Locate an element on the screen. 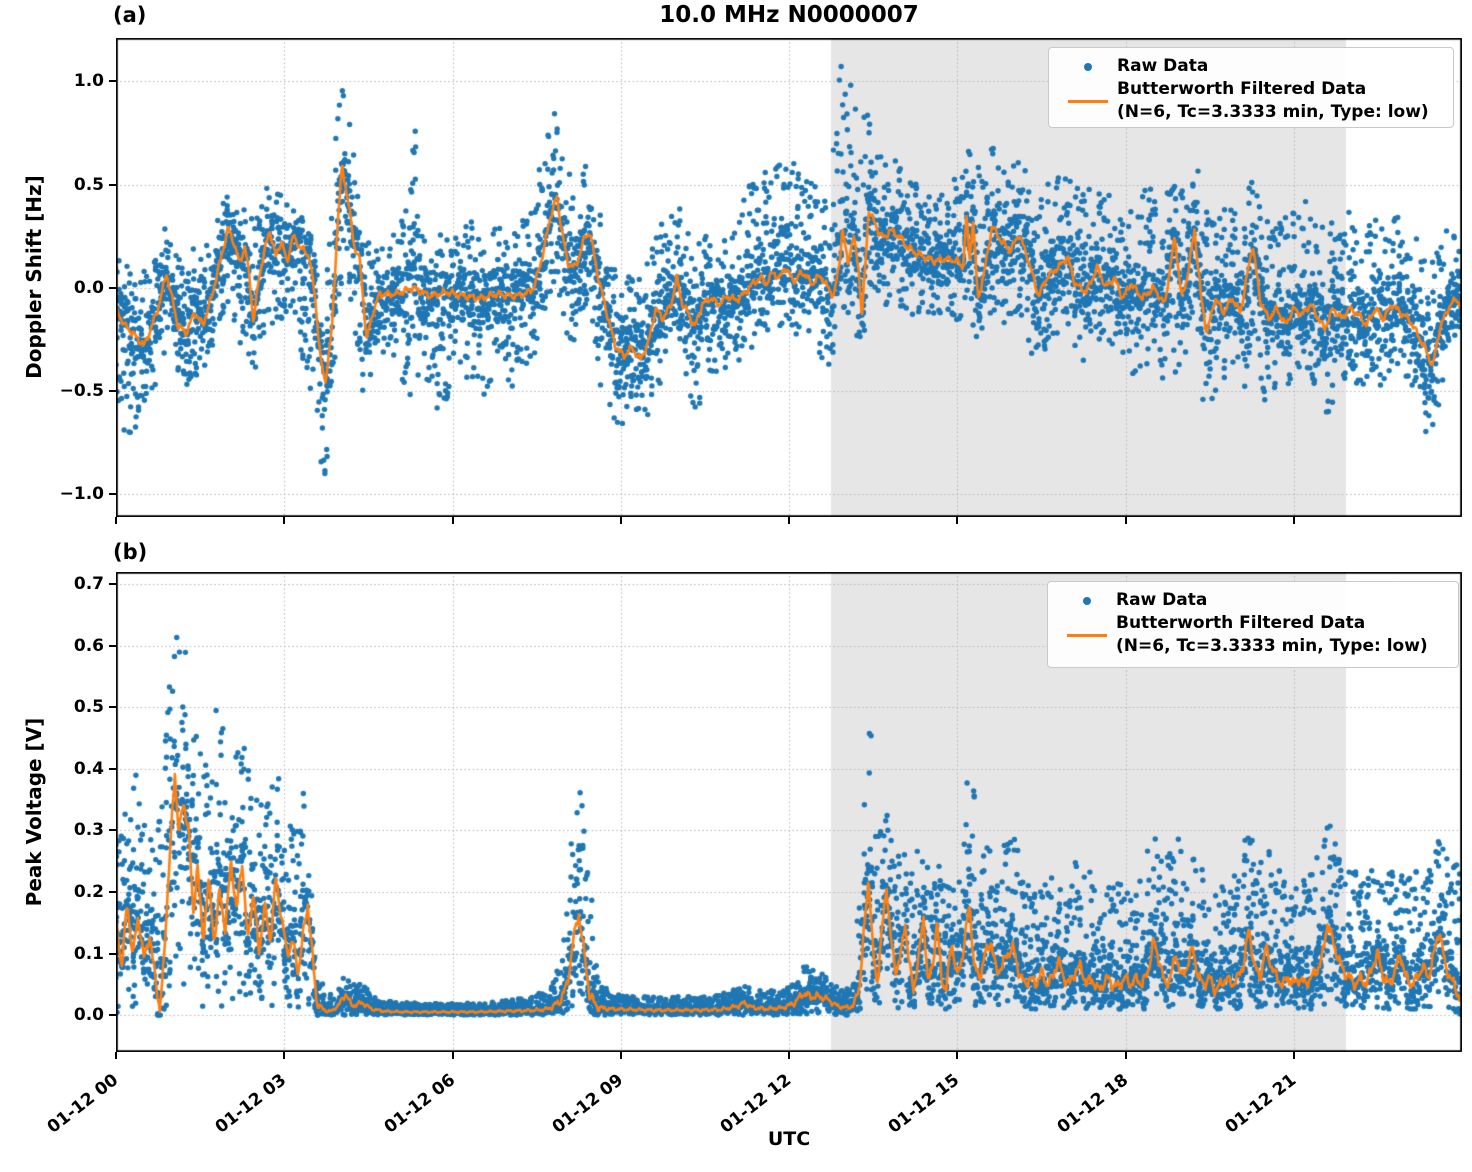  y-tick-label: 0.4 is located at coordinates (88, 768).